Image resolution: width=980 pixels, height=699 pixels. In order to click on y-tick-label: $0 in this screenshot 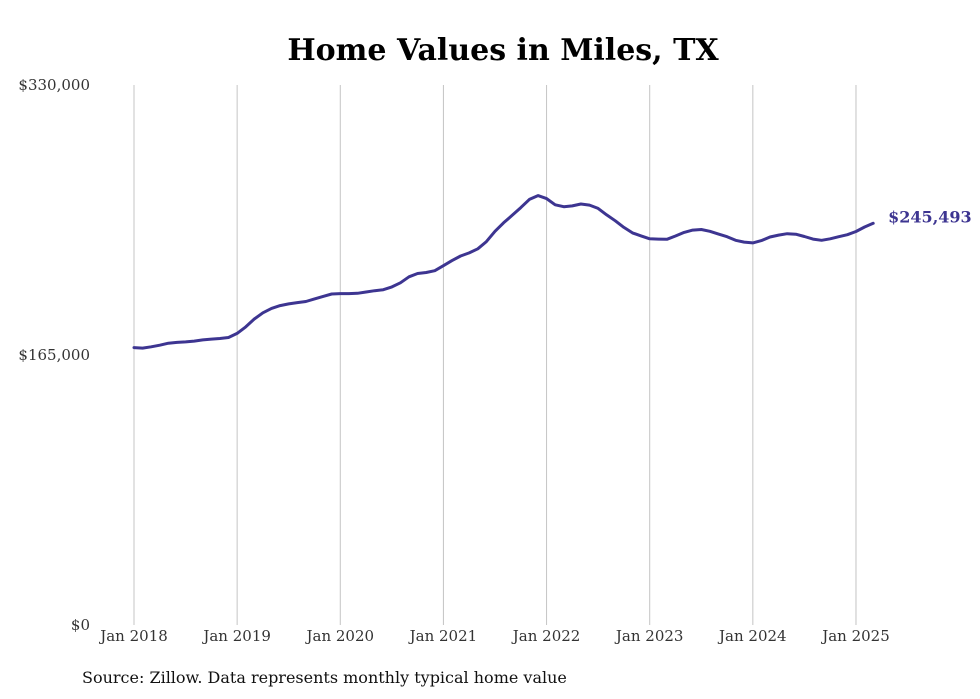, I will do `click(80, 625)`.